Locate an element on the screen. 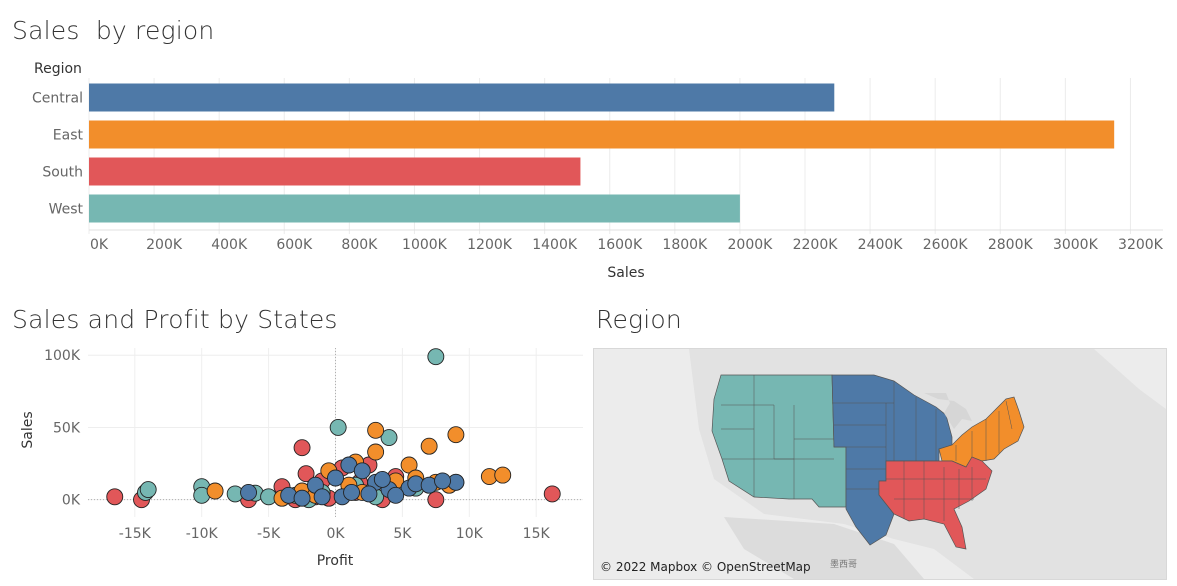 The width and height of the screenshot is (1177, 586). map-attribution: © 2022 Mapbox © OpenStreetMap is located at coordinates (705, 567).